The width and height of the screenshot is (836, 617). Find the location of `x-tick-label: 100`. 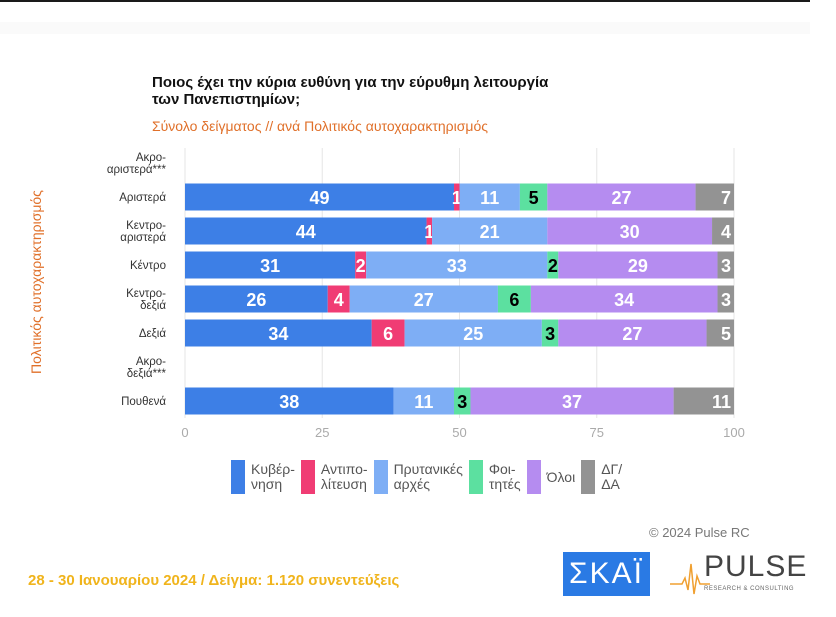

x-tick-label: 100 is located at coordinates (734, 432).